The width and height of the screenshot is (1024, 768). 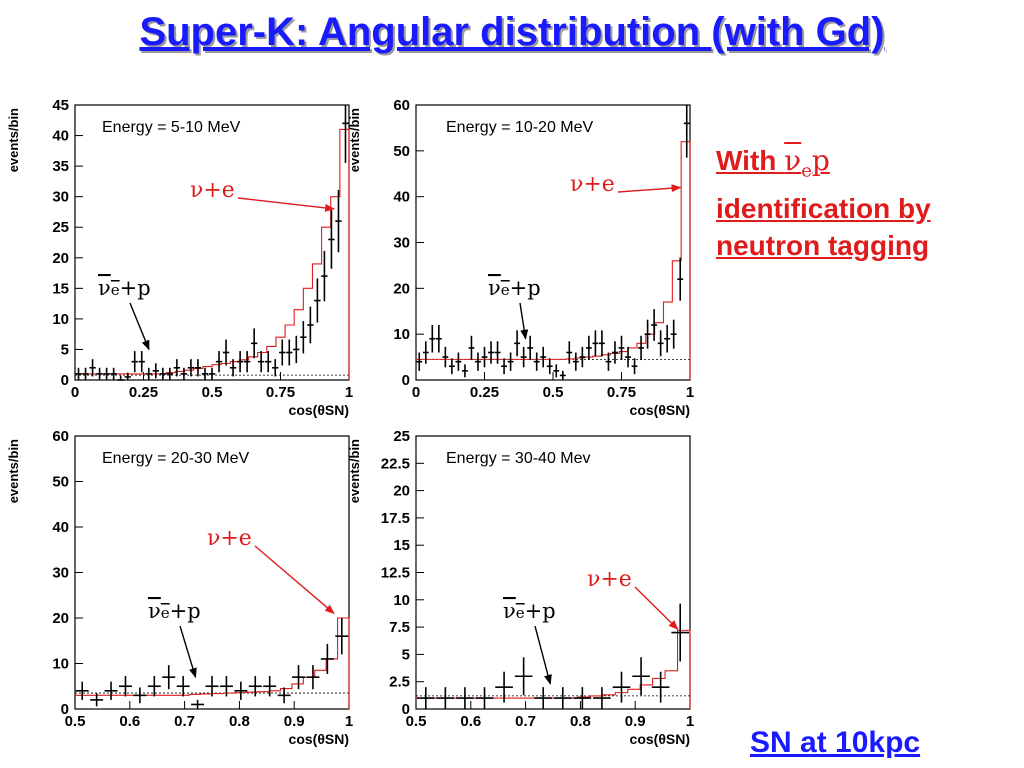 What do you see at coordinates (512, 32) in the screenshot?
I see `page-title: Super-K: Angular distribution (with Gd)` at bounding box center [512, 32].